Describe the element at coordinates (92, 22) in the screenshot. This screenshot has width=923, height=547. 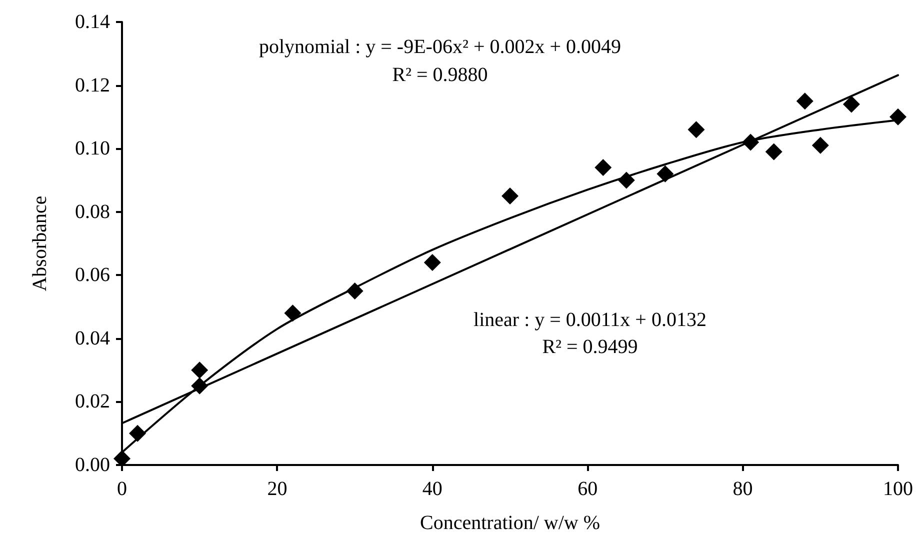
I see `y-tick-label: 0.14` at that location.